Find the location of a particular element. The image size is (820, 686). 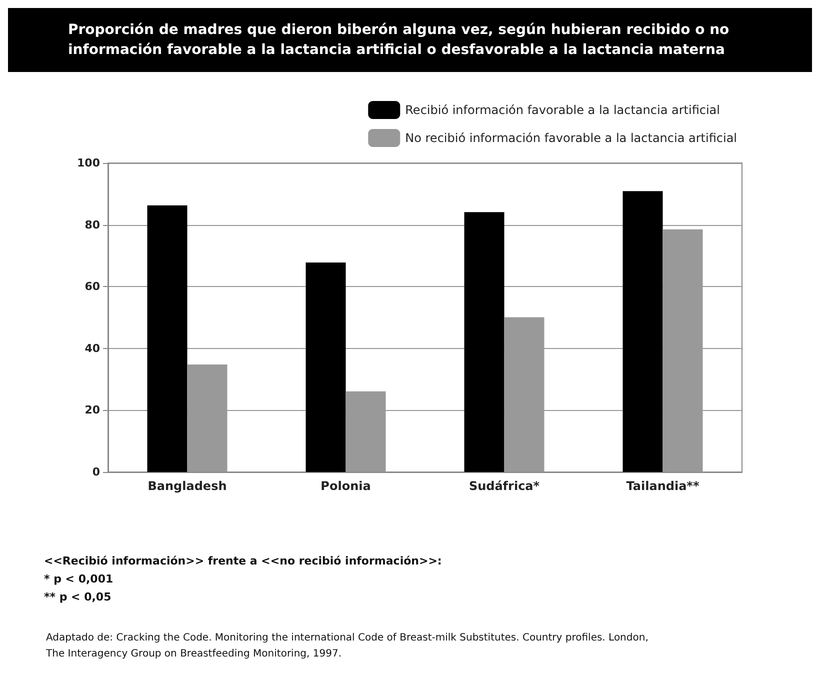

text: * p < 0,001 is located at coordinates (79, 579).